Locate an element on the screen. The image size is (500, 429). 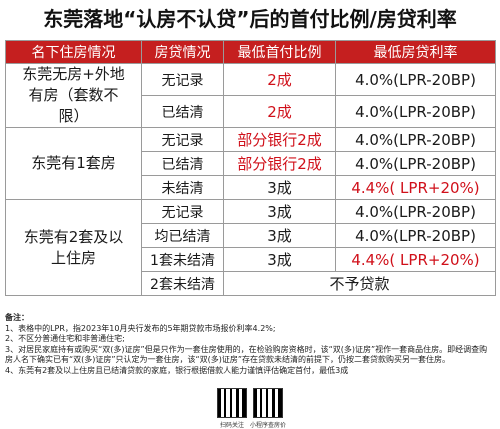
group-label-text: 东莞有2套及以上住房 is located at coordinates (73, 247).